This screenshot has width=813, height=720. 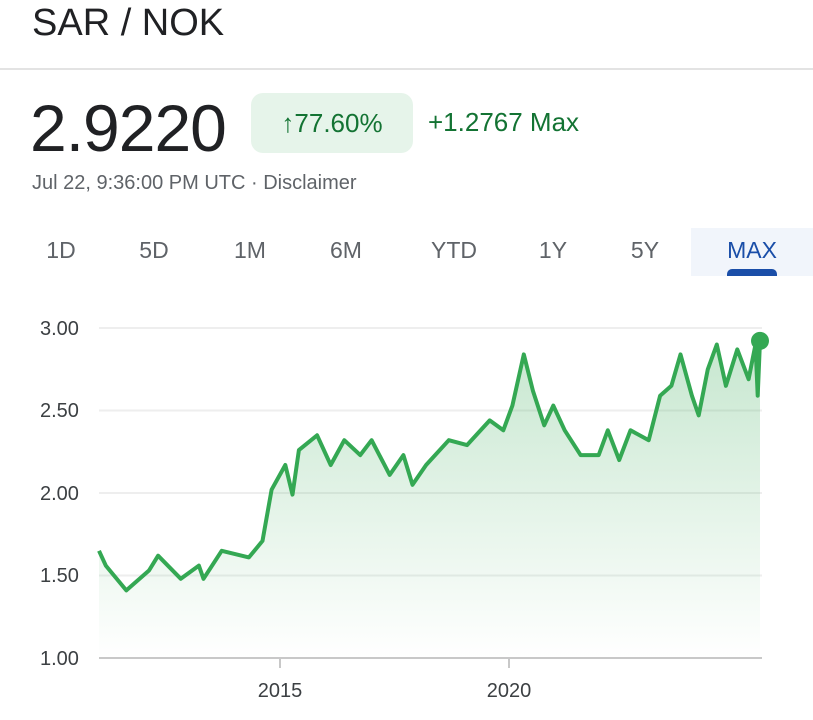 What do you see at coordinates (406, 252) in the screenshot?
I see `range-tabs: 1D 5D 1M 6M YTD 1Y 5Y MAX` at bounding box center [406, 252].